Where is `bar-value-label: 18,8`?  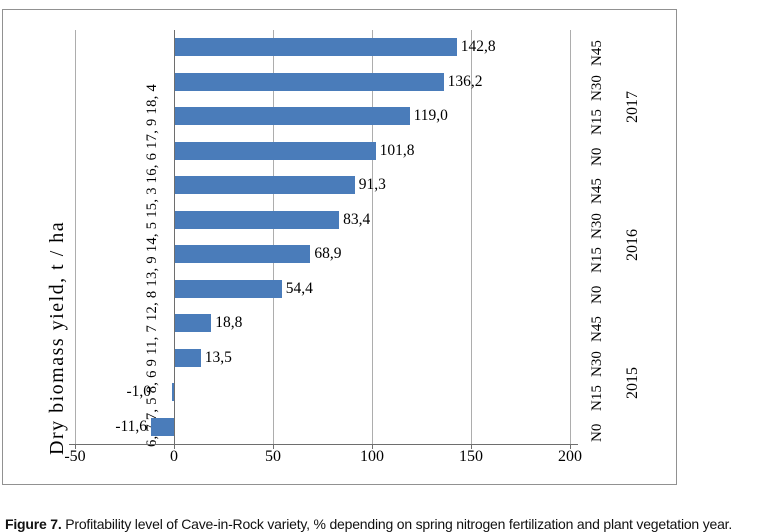 bar-value-label: 18,8 is located at coordinates (229, 323).